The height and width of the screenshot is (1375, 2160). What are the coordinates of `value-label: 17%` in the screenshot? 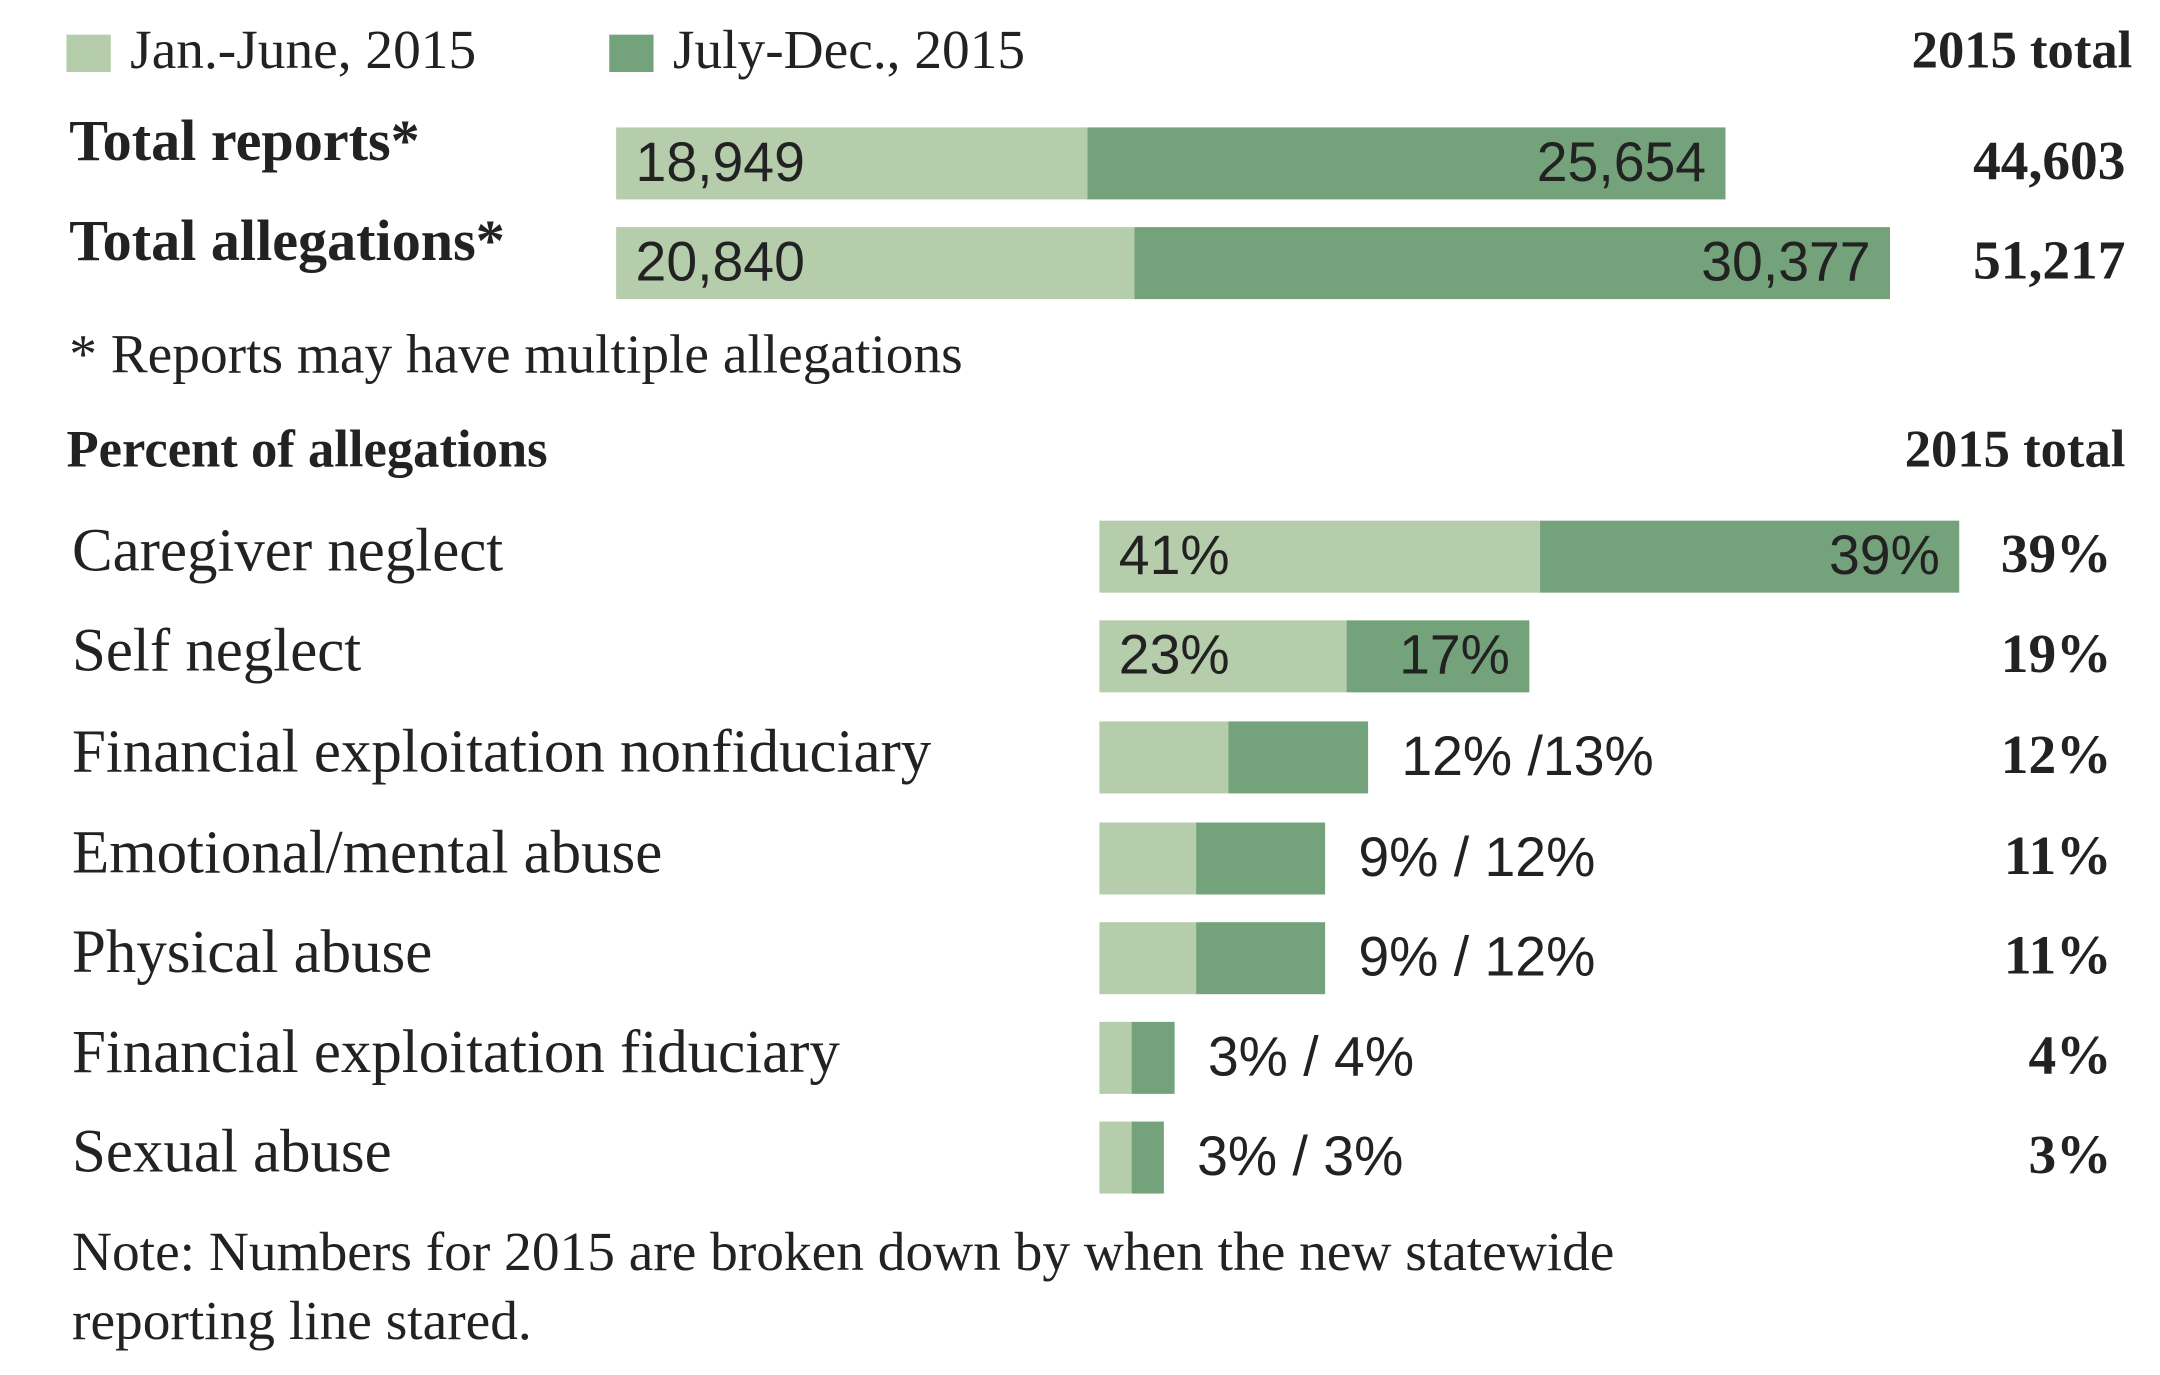 It's located at (1454, 655).